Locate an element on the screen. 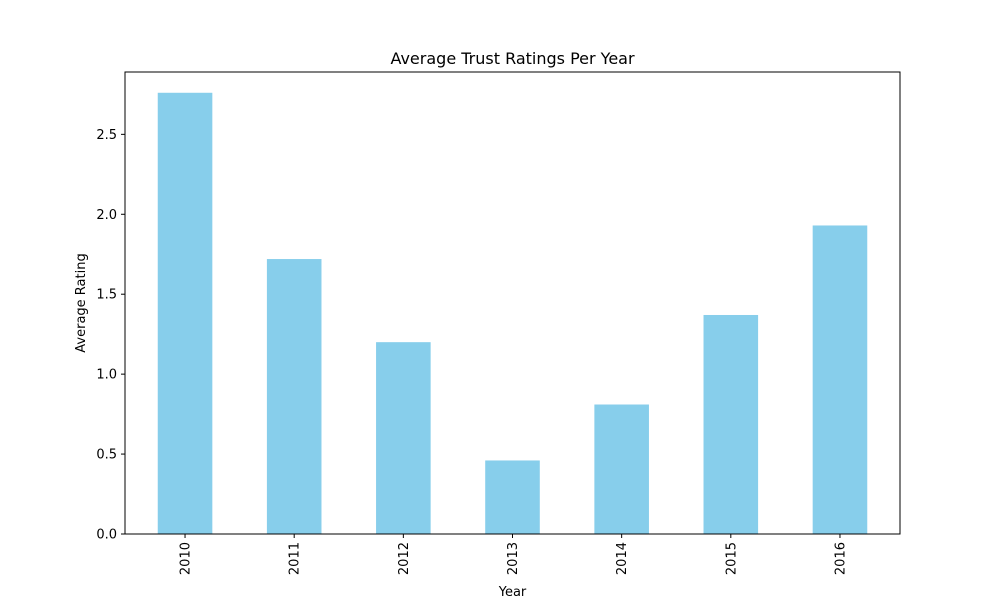 The width and height of the screenshot is (1000, 604). x-ticks-group: 2010 2011 2012 2013 2014 2015 2016 is located at coordinates (514, 554).